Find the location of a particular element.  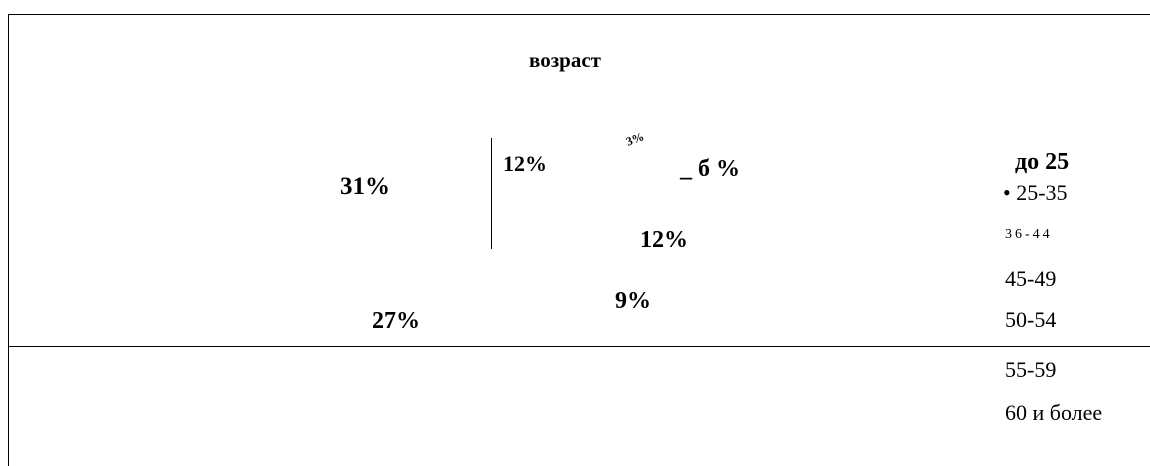

top-border is located at coordinates (579, 14).